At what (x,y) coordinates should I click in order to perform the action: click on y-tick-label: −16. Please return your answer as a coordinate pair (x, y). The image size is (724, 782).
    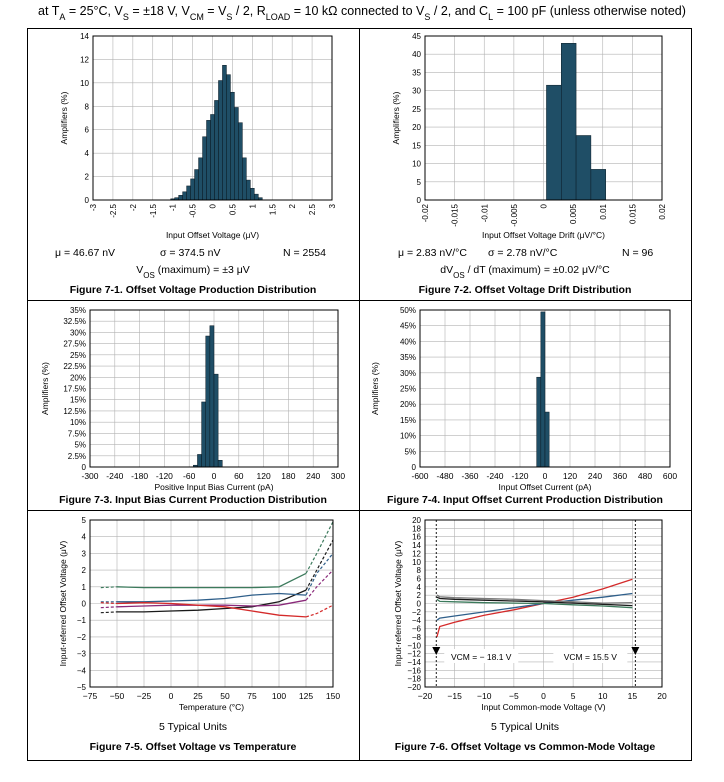
    Looking at the image, I should click on (414, 670).